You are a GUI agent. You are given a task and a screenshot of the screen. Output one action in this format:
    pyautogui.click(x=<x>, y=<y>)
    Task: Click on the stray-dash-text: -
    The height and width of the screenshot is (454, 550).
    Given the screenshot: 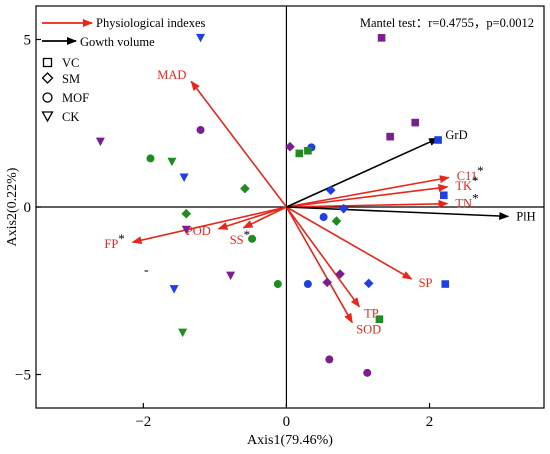 What is the action you would take?
    pyautogui.click(x=146, y=270)
    